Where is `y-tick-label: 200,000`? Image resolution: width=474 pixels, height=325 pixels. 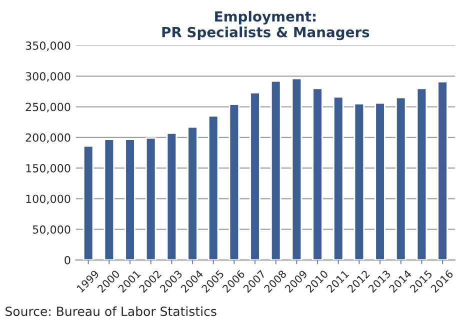 y-tick-label: 200,000 is located at coordinates (48, 138).